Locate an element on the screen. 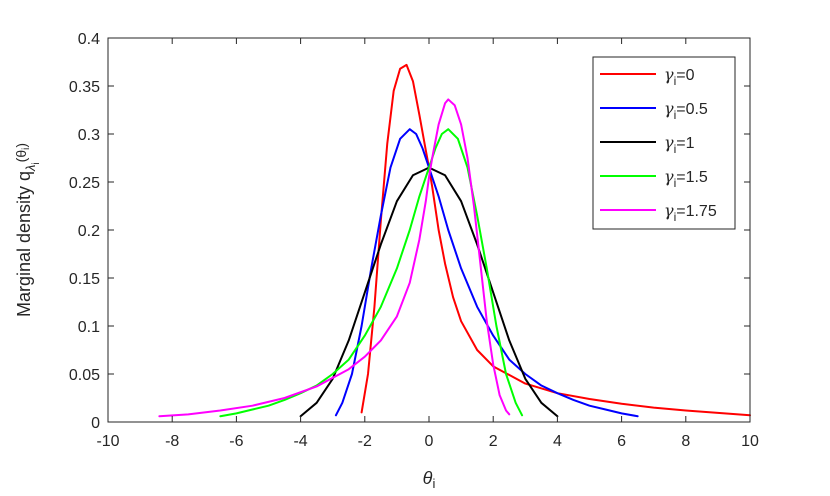 The image size is (830, 496). y-tick-label-2: 0.1 is located at coordinates (89, 327).